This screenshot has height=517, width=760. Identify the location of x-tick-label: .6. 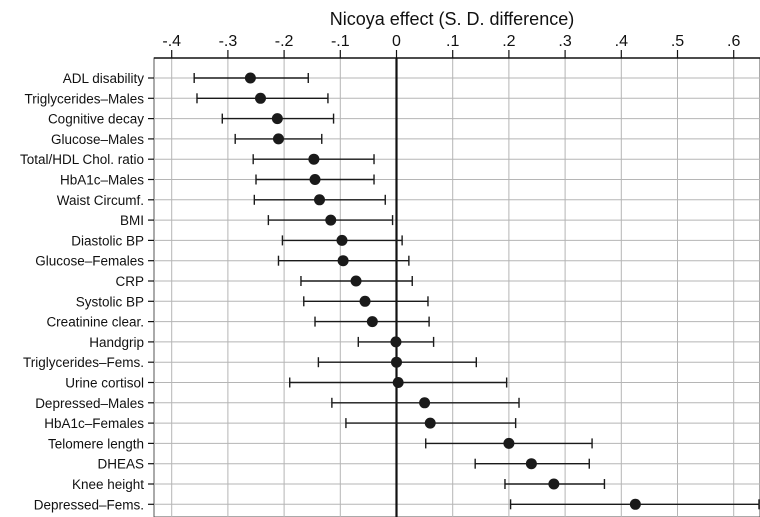
(733, 41).